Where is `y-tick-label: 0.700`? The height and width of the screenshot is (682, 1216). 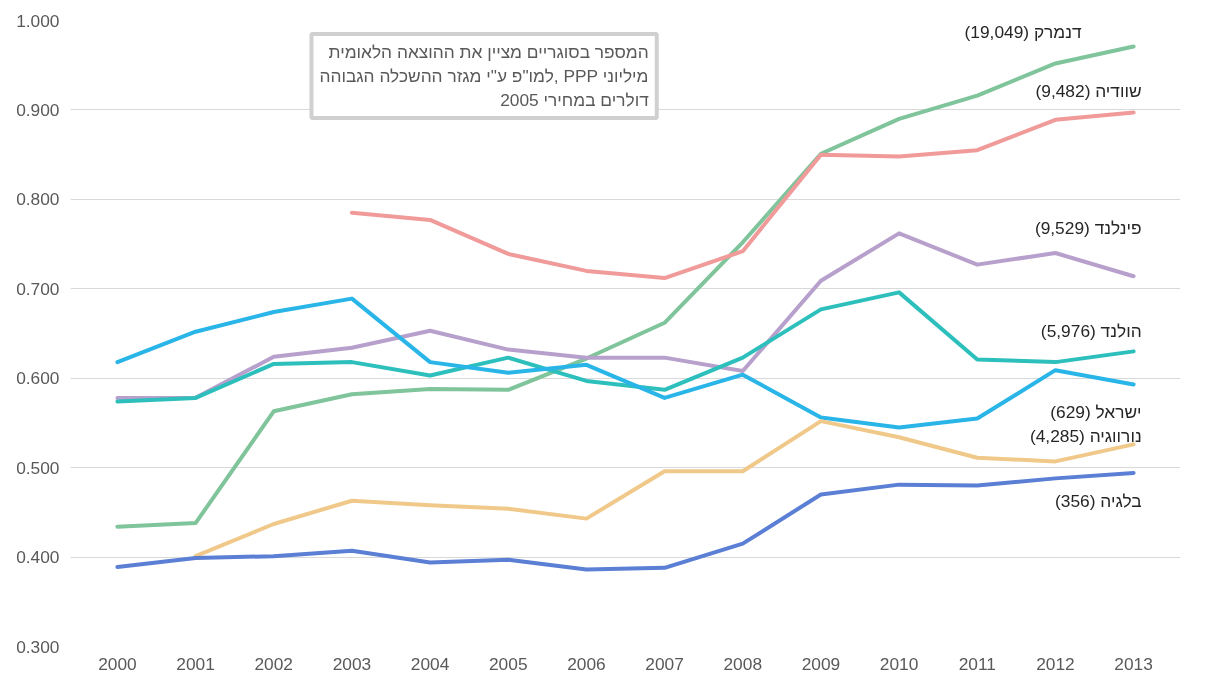 y-tick-label: 0.700 is located at coordinates (38, 288).